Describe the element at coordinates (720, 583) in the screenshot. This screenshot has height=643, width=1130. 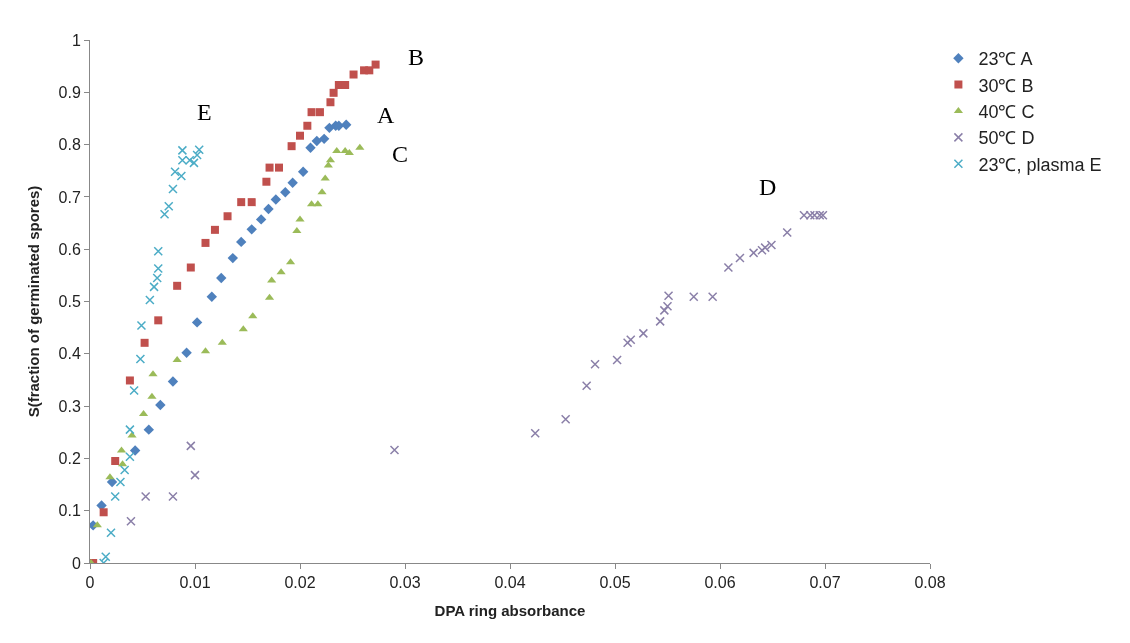
I see `x-tick-label: 0.06` at that location.